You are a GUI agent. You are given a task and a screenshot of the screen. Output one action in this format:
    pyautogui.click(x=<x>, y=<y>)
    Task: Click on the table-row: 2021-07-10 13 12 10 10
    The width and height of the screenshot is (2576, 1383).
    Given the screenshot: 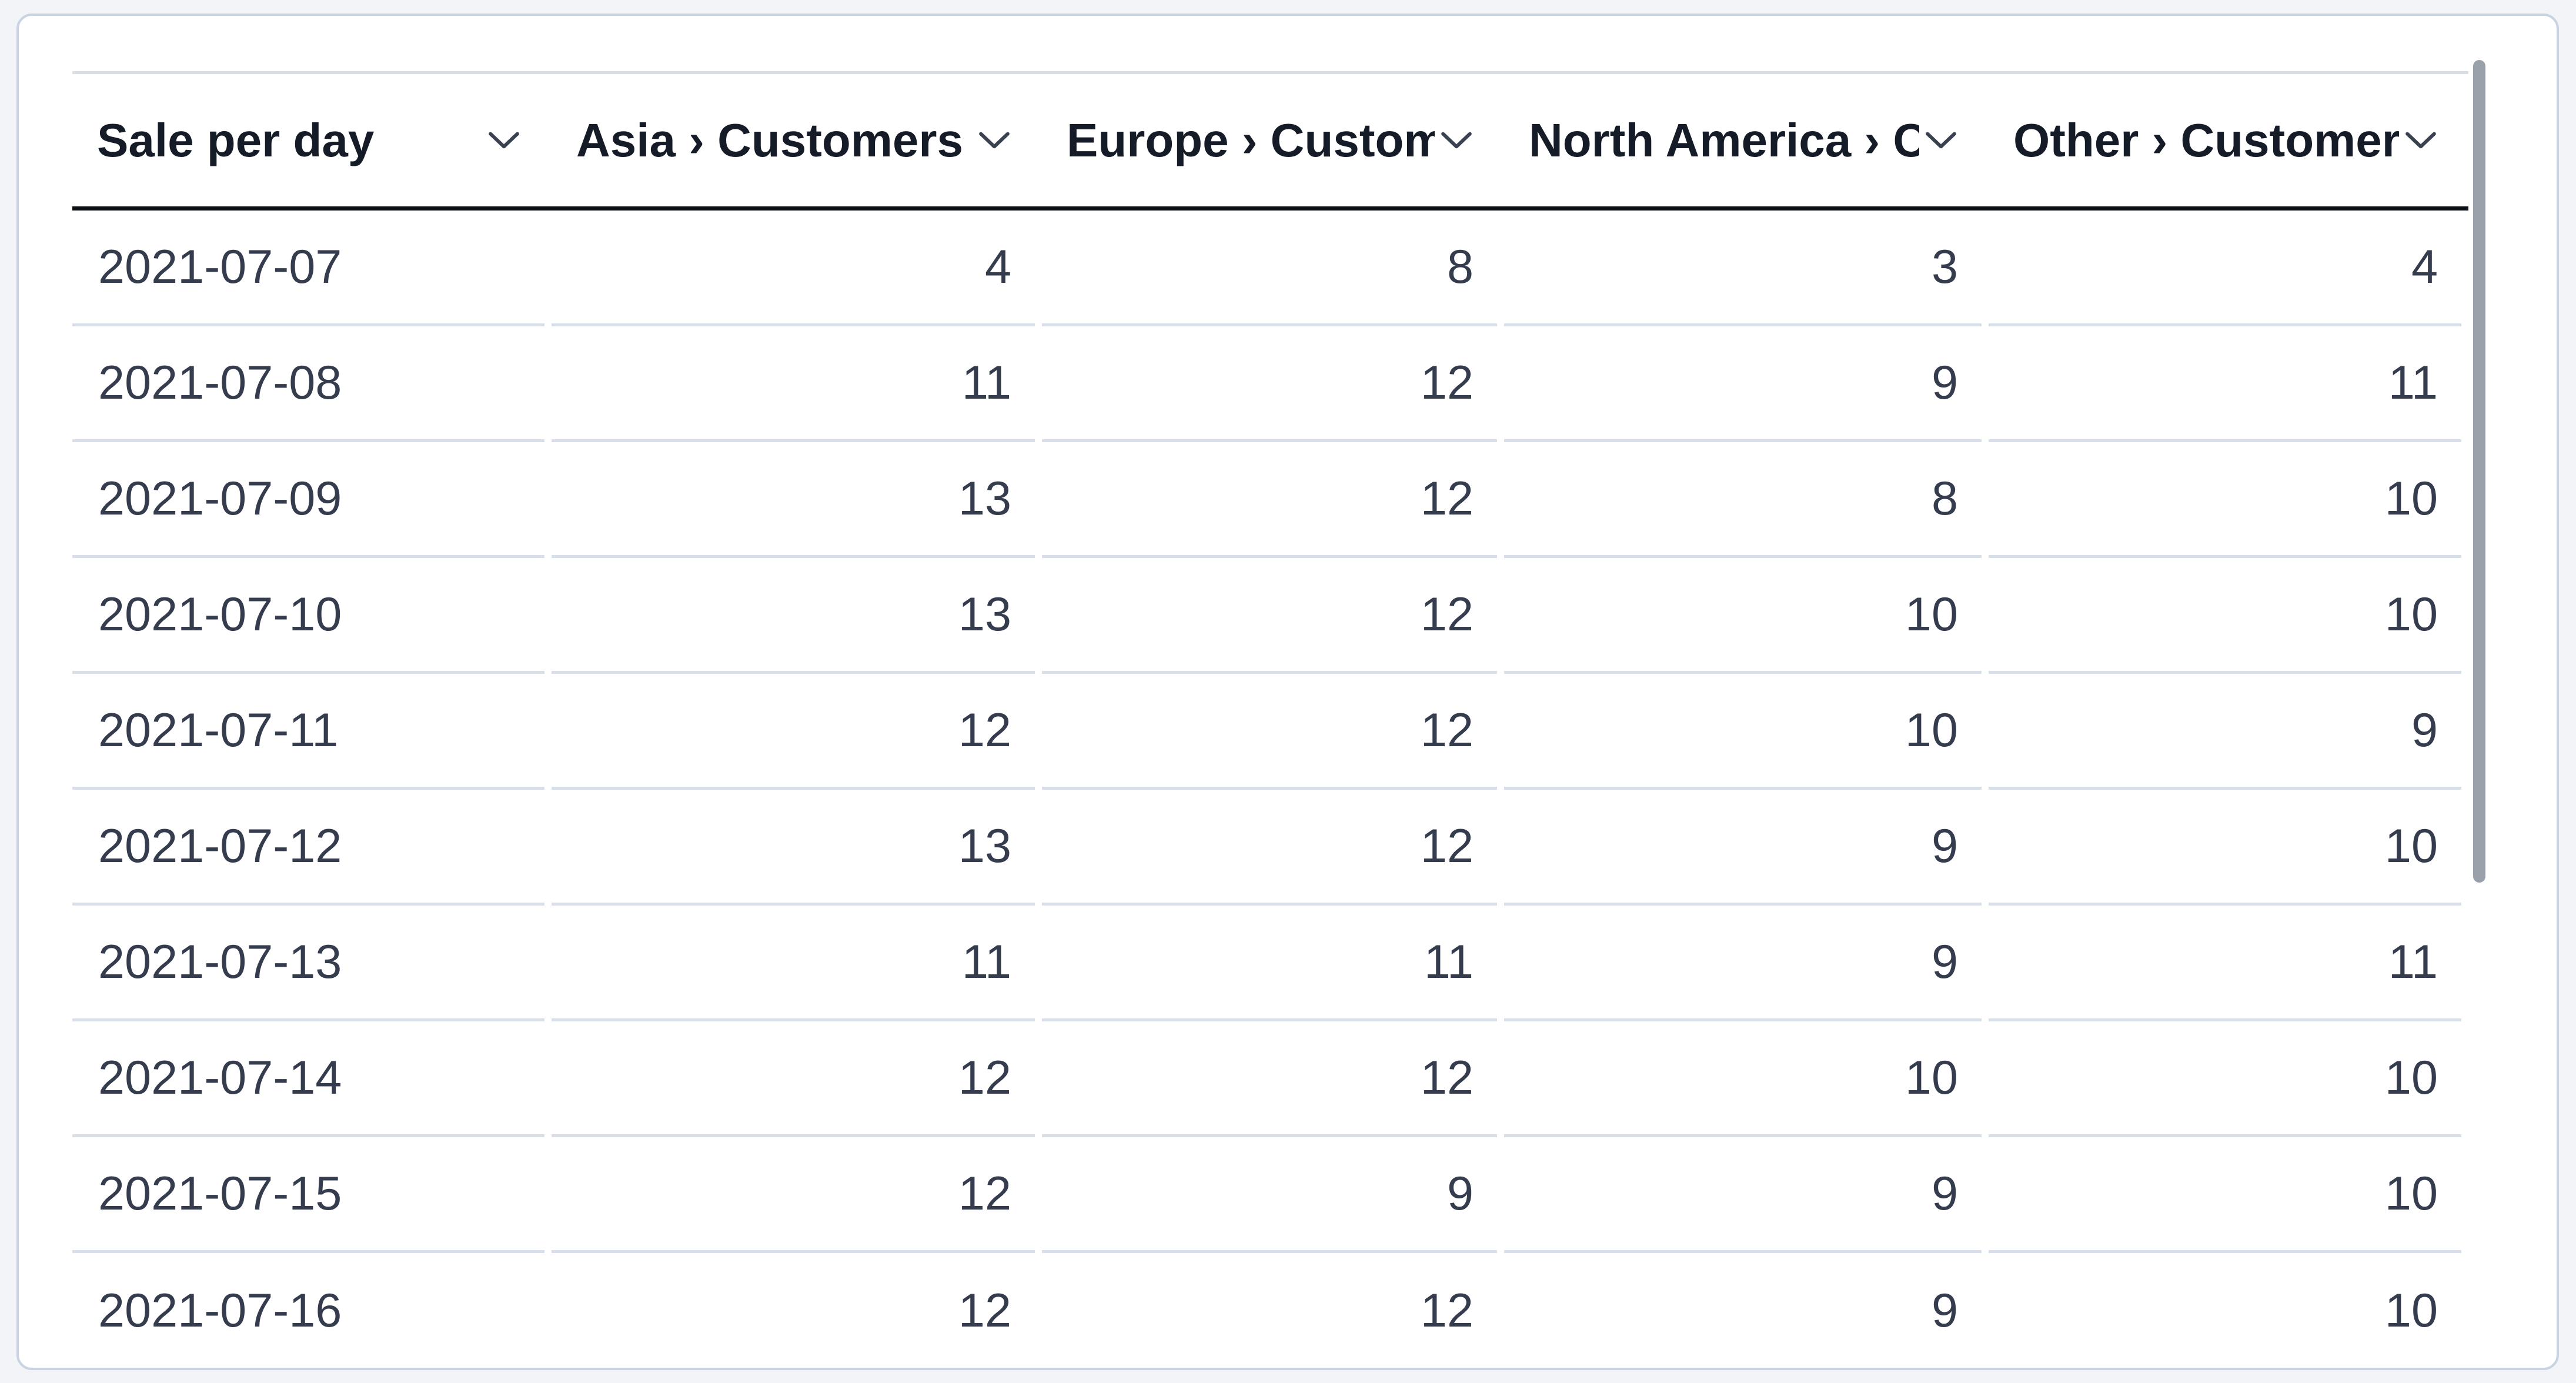 What is the action you would take?
    pyautogui.click(x=1270, y=616)
    